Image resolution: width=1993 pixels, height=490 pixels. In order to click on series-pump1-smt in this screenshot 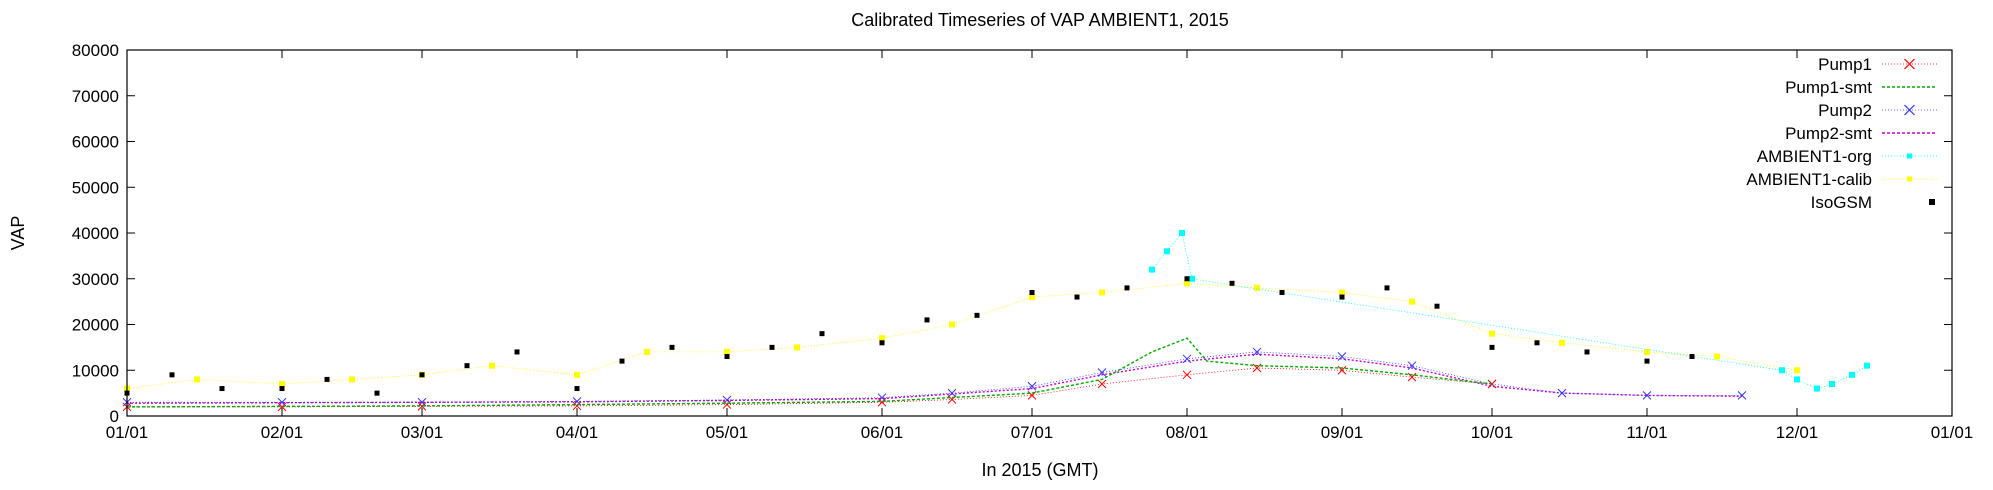, I will do `click(809, 372)`.